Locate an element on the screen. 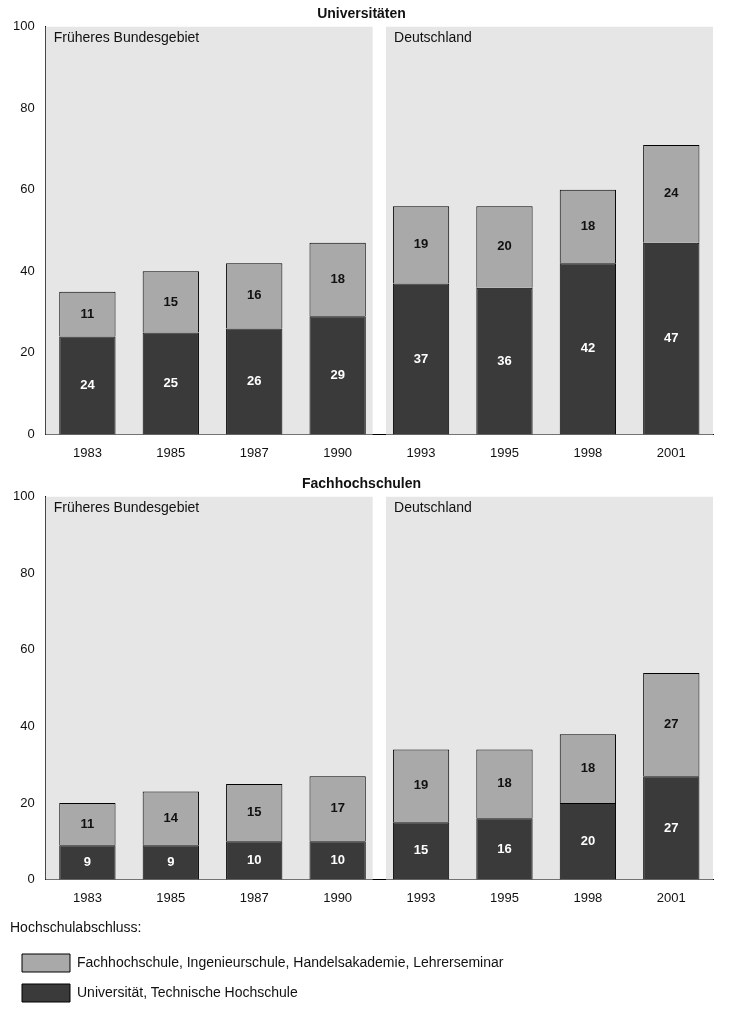 The image size is (733, 1018). data-label: 14 is located at coordinates (171, 817).